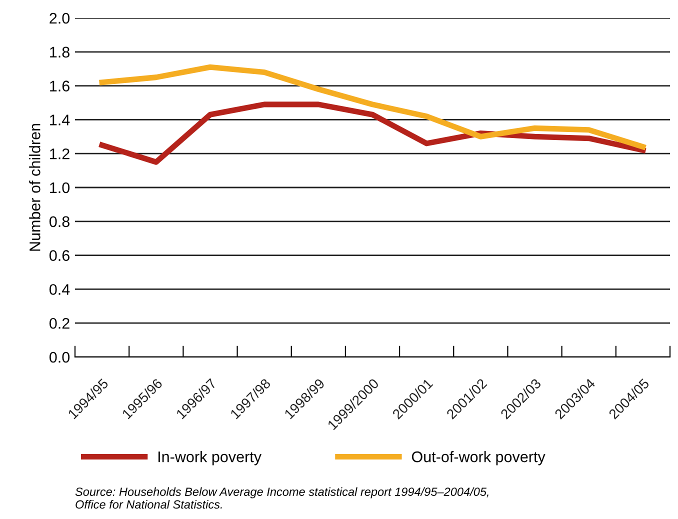 The height and width of the screenshot is (519, 678). I want to click on y-tick-label: 2.0, so click(60, 18).